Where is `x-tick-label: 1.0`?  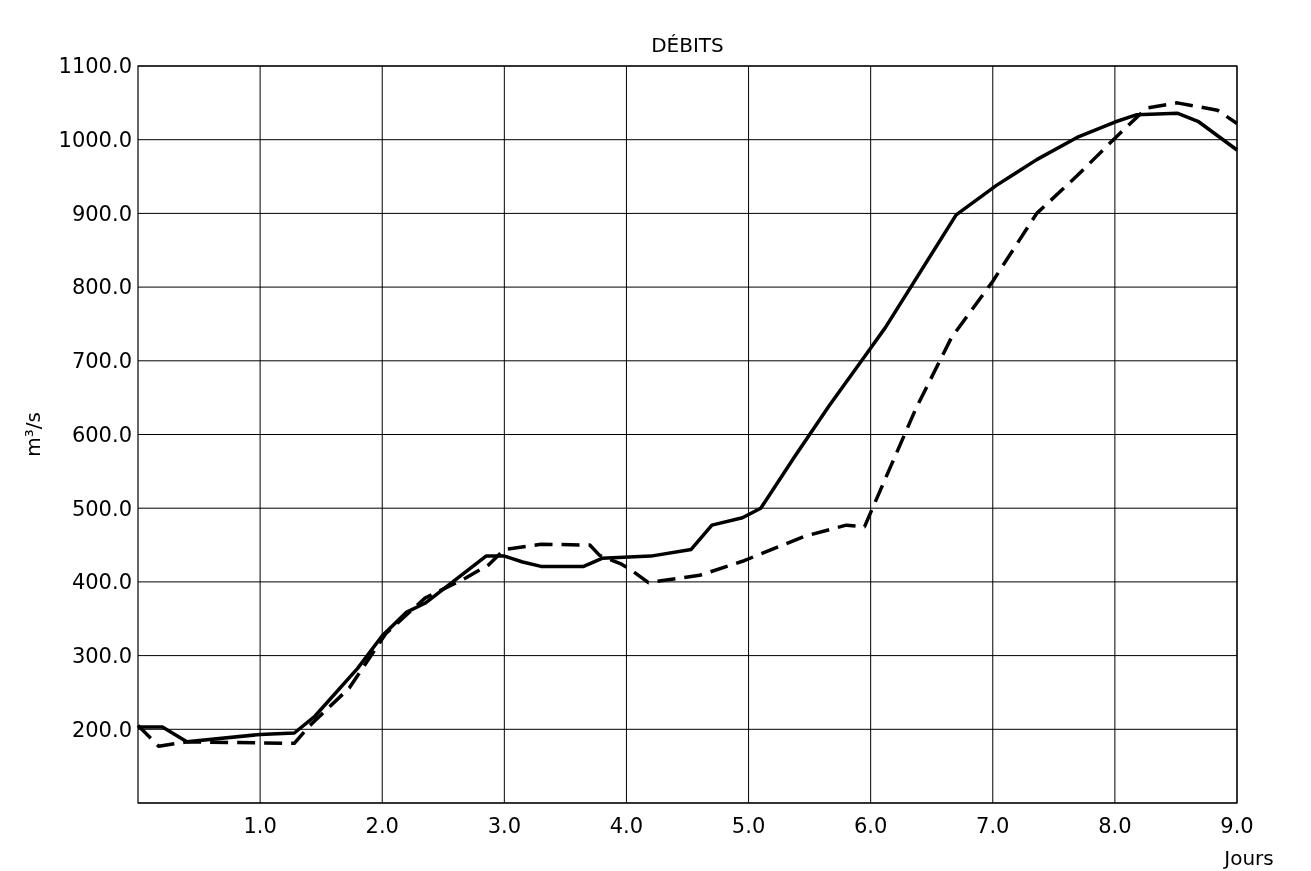
x-tick-label: 1.0 is located at coordinates (260, 826).